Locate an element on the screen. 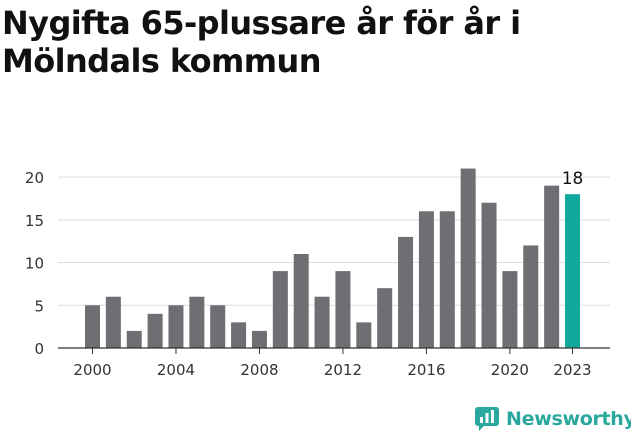 This screenshot has width=631, height=439. bar-2009 is located at coordinates (280, 309).